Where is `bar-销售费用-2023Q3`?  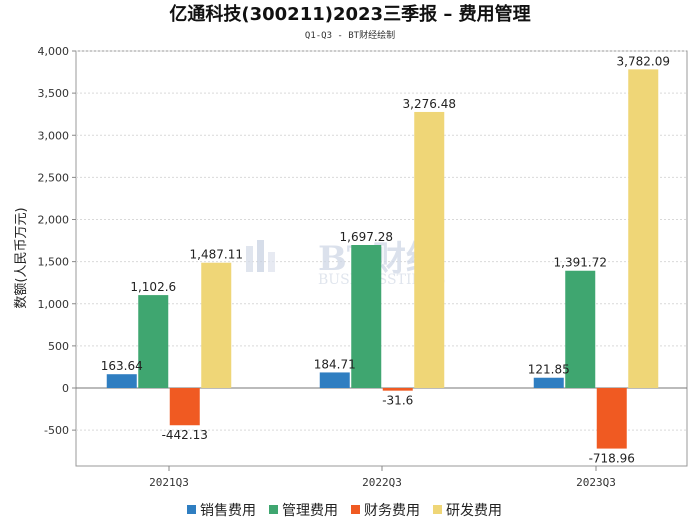
bar-销售费用-2023Q3 is located at coordinates (548, 382).